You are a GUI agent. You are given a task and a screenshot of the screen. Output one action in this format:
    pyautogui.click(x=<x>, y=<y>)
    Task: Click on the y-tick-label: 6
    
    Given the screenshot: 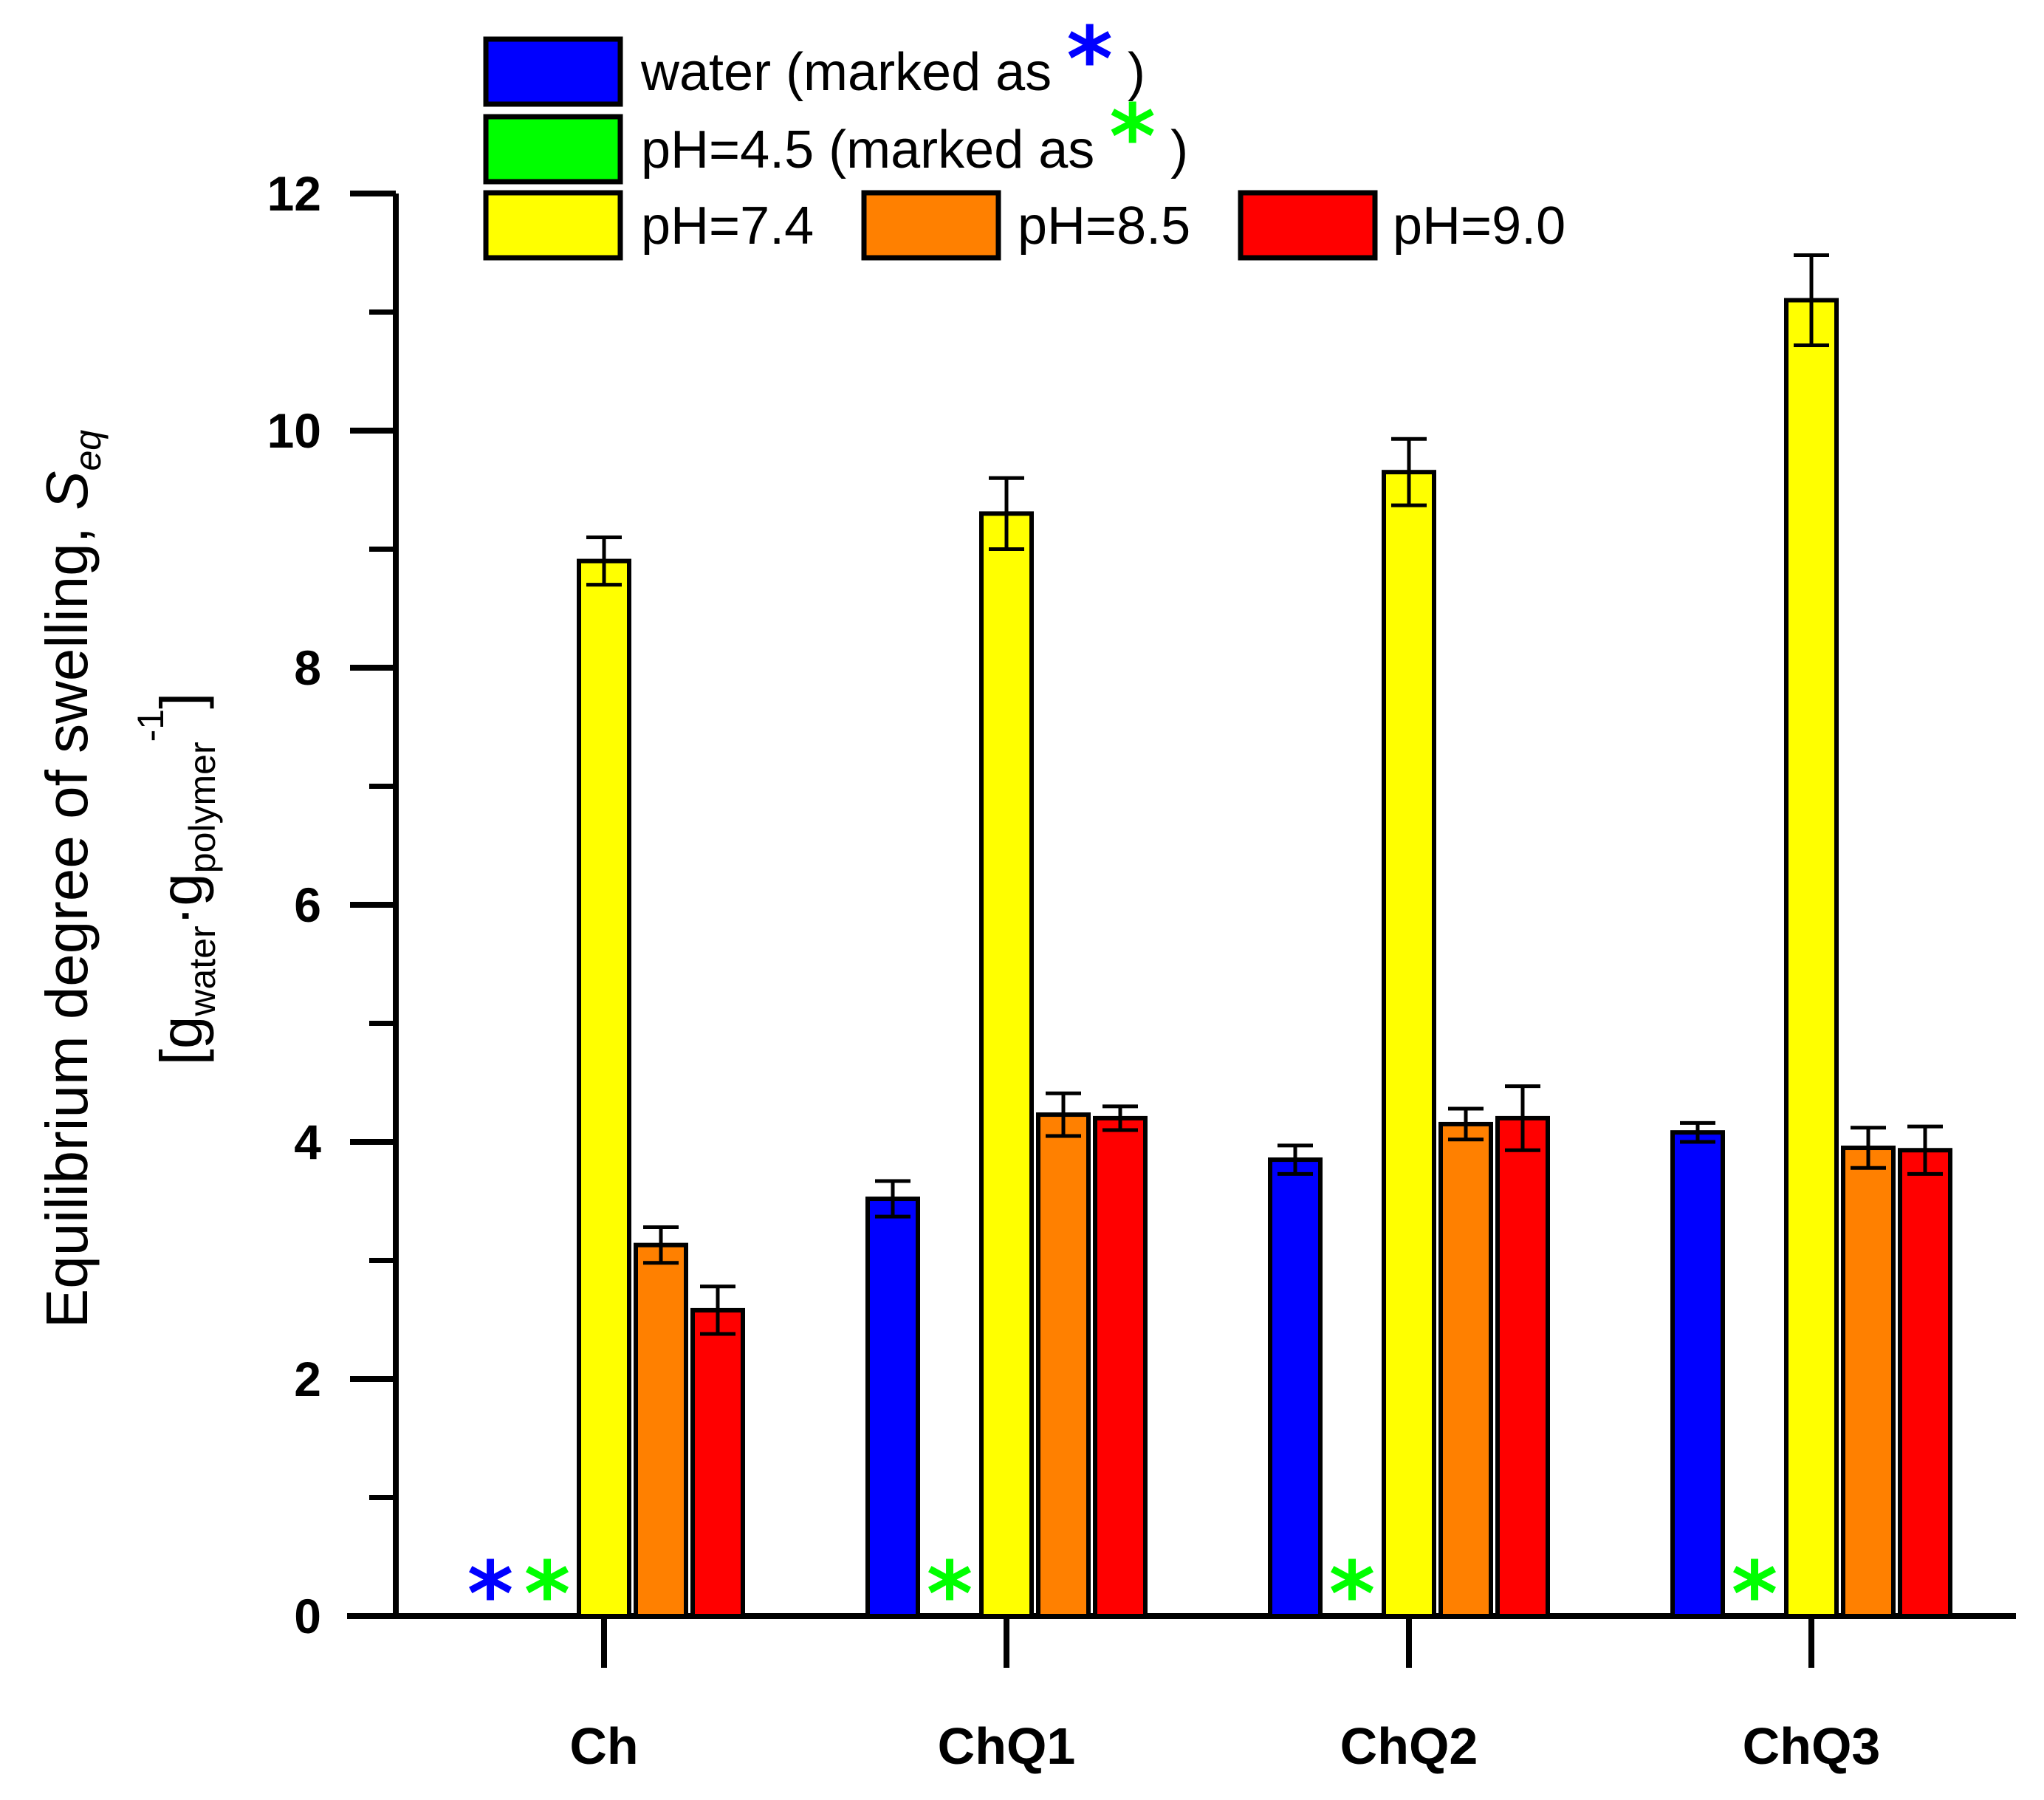 What is the action you would take?
    pyautogui.click(x=307, y=904)
    